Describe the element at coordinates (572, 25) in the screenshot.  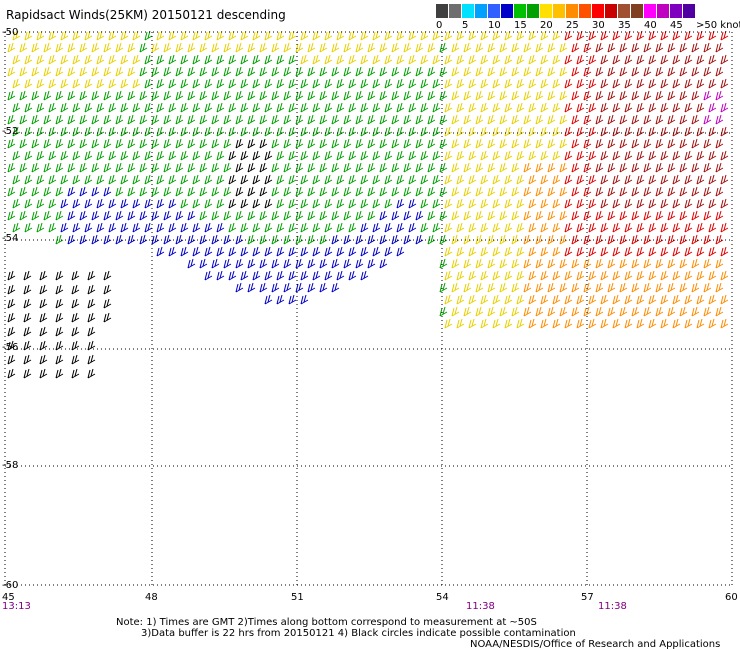
I see `color-scale-label: 25` at that location.